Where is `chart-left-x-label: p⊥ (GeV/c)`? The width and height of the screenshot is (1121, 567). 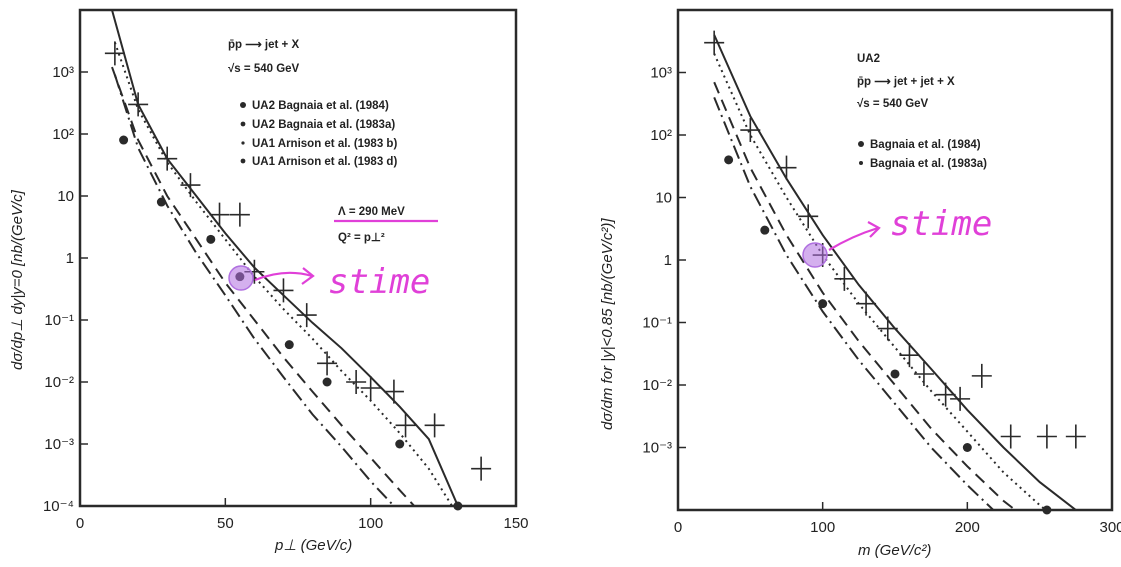
chart-left-x-label: p⊥ (GeV/c) is located at coordinates (313, 545).